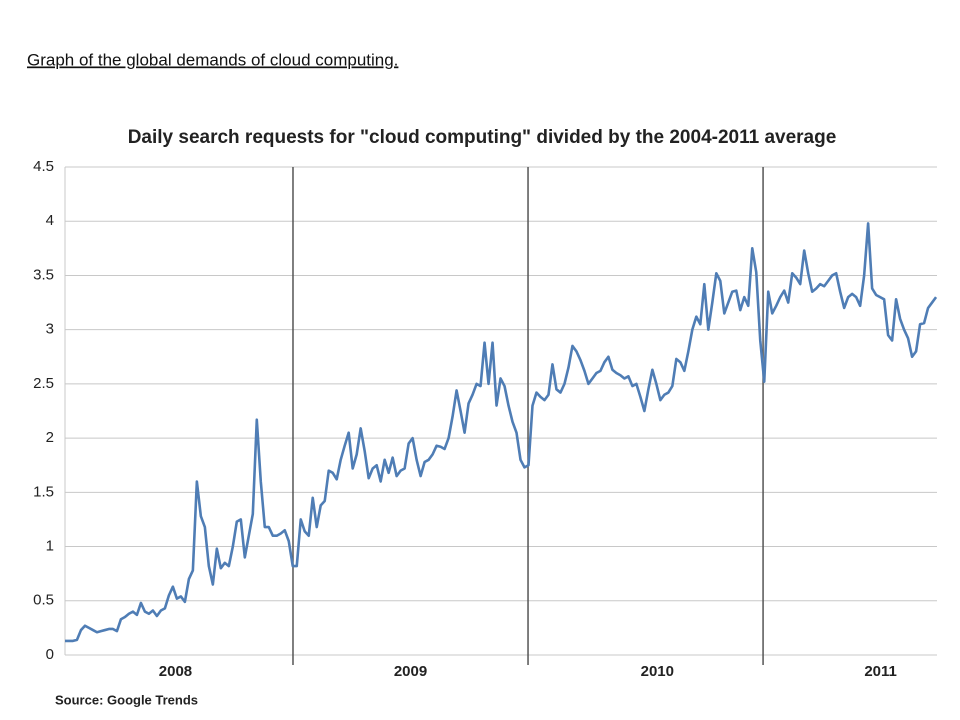  I want to click on y-tick-label: 4.5, so click(43, 166).